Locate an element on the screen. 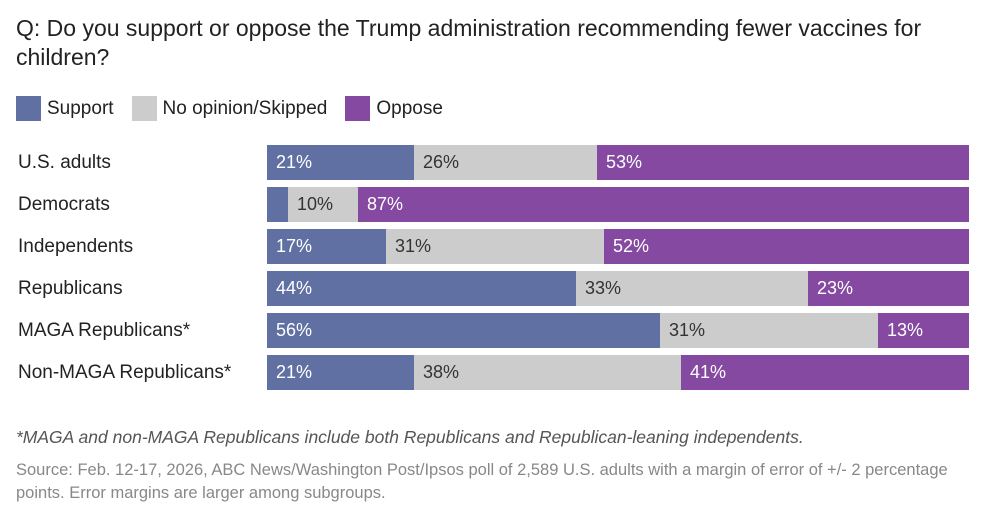 This screenshot has height=526, width=998. legend-swatch-oppose is located at coordinates (358, 108).